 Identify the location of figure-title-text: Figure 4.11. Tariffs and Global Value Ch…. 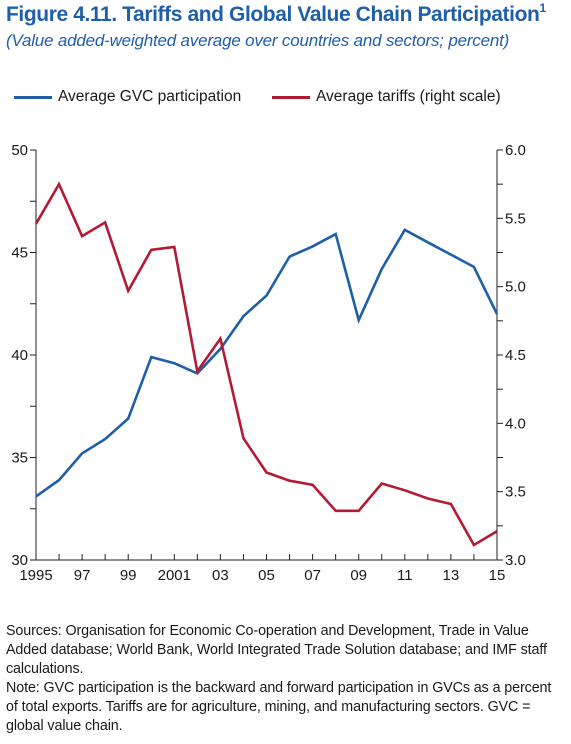
(273, 14).